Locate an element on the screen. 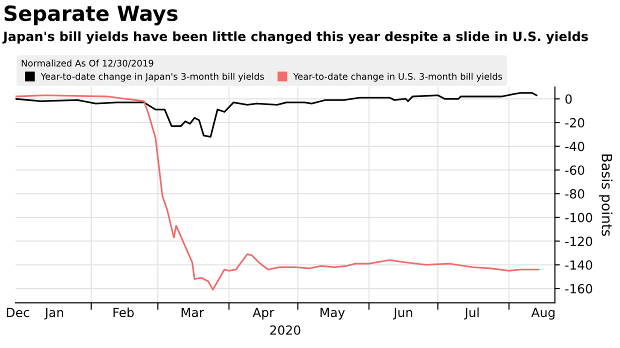 The image size is (620, 348). y-tick-label: -40 is located at coordinates (574, 147).